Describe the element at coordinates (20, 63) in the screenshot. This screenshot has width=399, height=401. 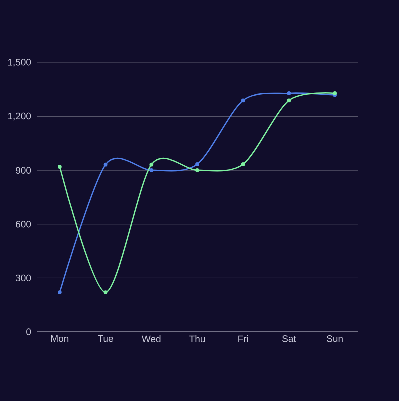
I see `y-tick-label: 1,500` at that location.